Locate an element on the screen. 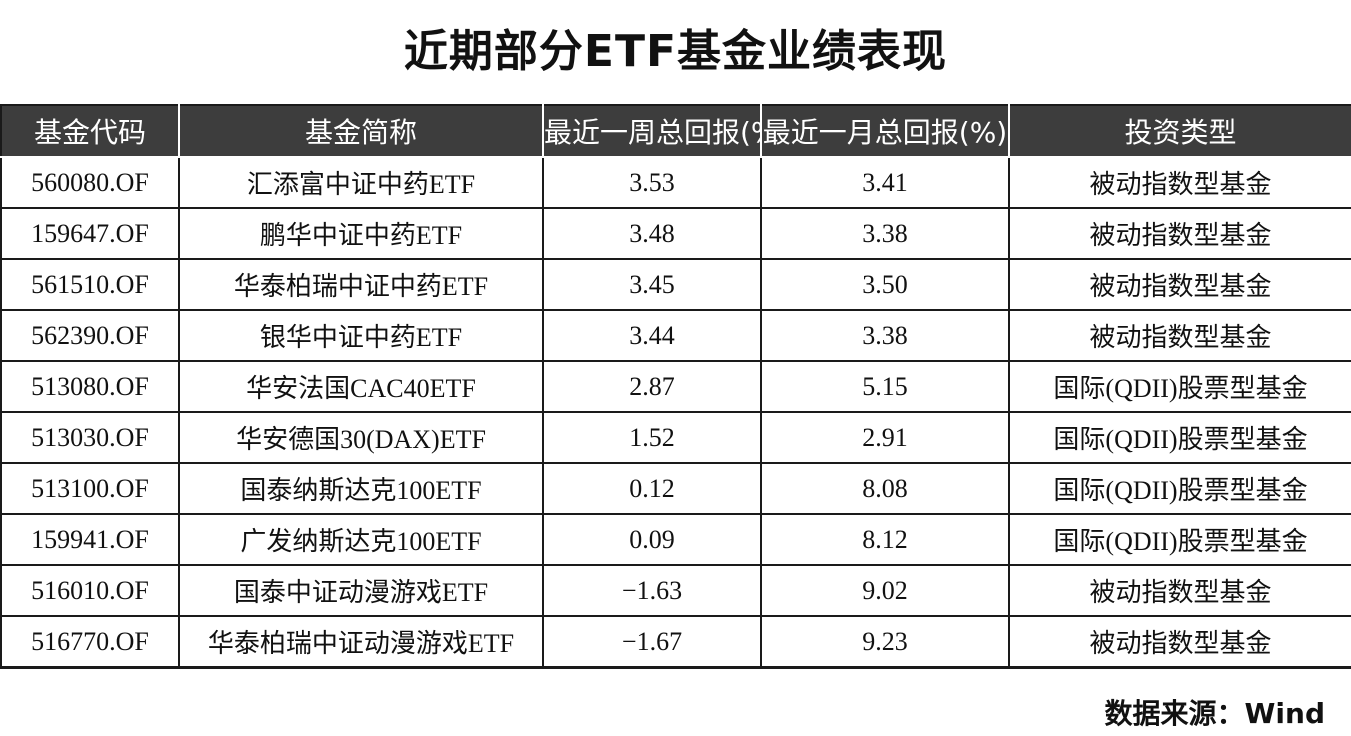 This screenshot has width=1351, height=736. header-investment-type: 投资类型 is located at coordinates (1179, 131).